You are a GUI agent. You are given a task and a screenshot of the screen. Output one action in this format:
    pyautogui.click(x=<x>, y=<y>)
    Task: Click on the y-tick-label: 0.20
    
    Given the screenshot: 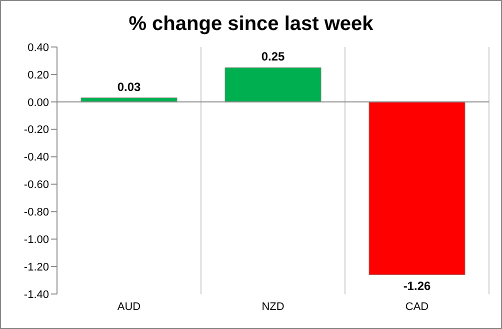 What is the action you would take?
    pyautogui.click(x=38, y=75)
    